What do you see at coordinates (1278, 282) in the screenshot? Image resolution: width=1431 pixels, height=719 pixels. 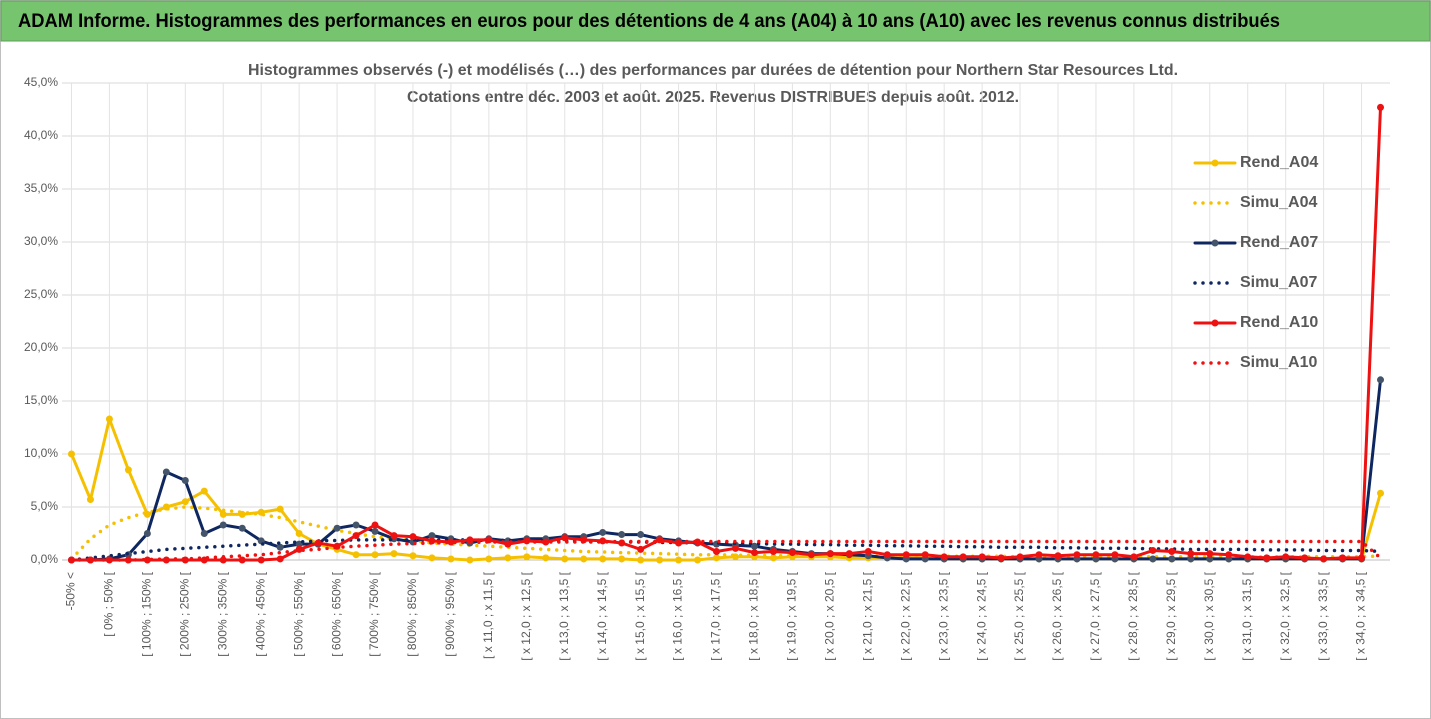 I see `legend-label: Simu_A07` at bounding box center [1278, 282].